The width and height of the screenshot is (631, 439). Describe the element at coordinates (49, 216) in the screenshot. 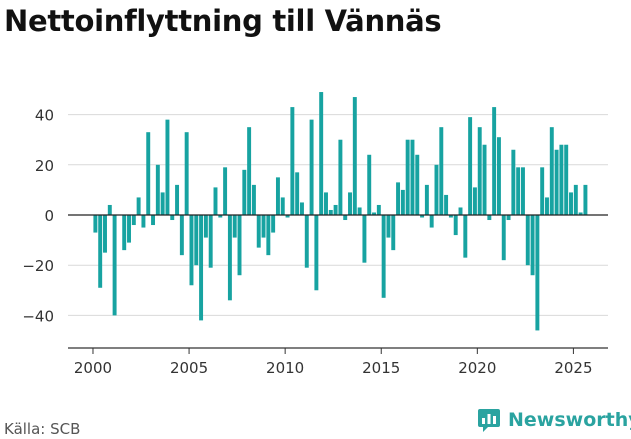

I see `y-tick-label: 0` at that location.